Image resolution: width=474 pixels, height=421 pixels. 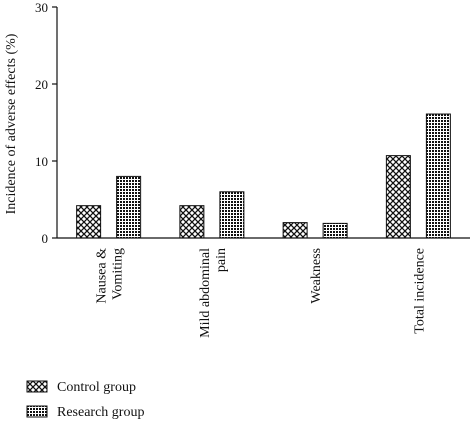 I want to click on y-axis: 0 10 20 30, so click(x=46, y=123).